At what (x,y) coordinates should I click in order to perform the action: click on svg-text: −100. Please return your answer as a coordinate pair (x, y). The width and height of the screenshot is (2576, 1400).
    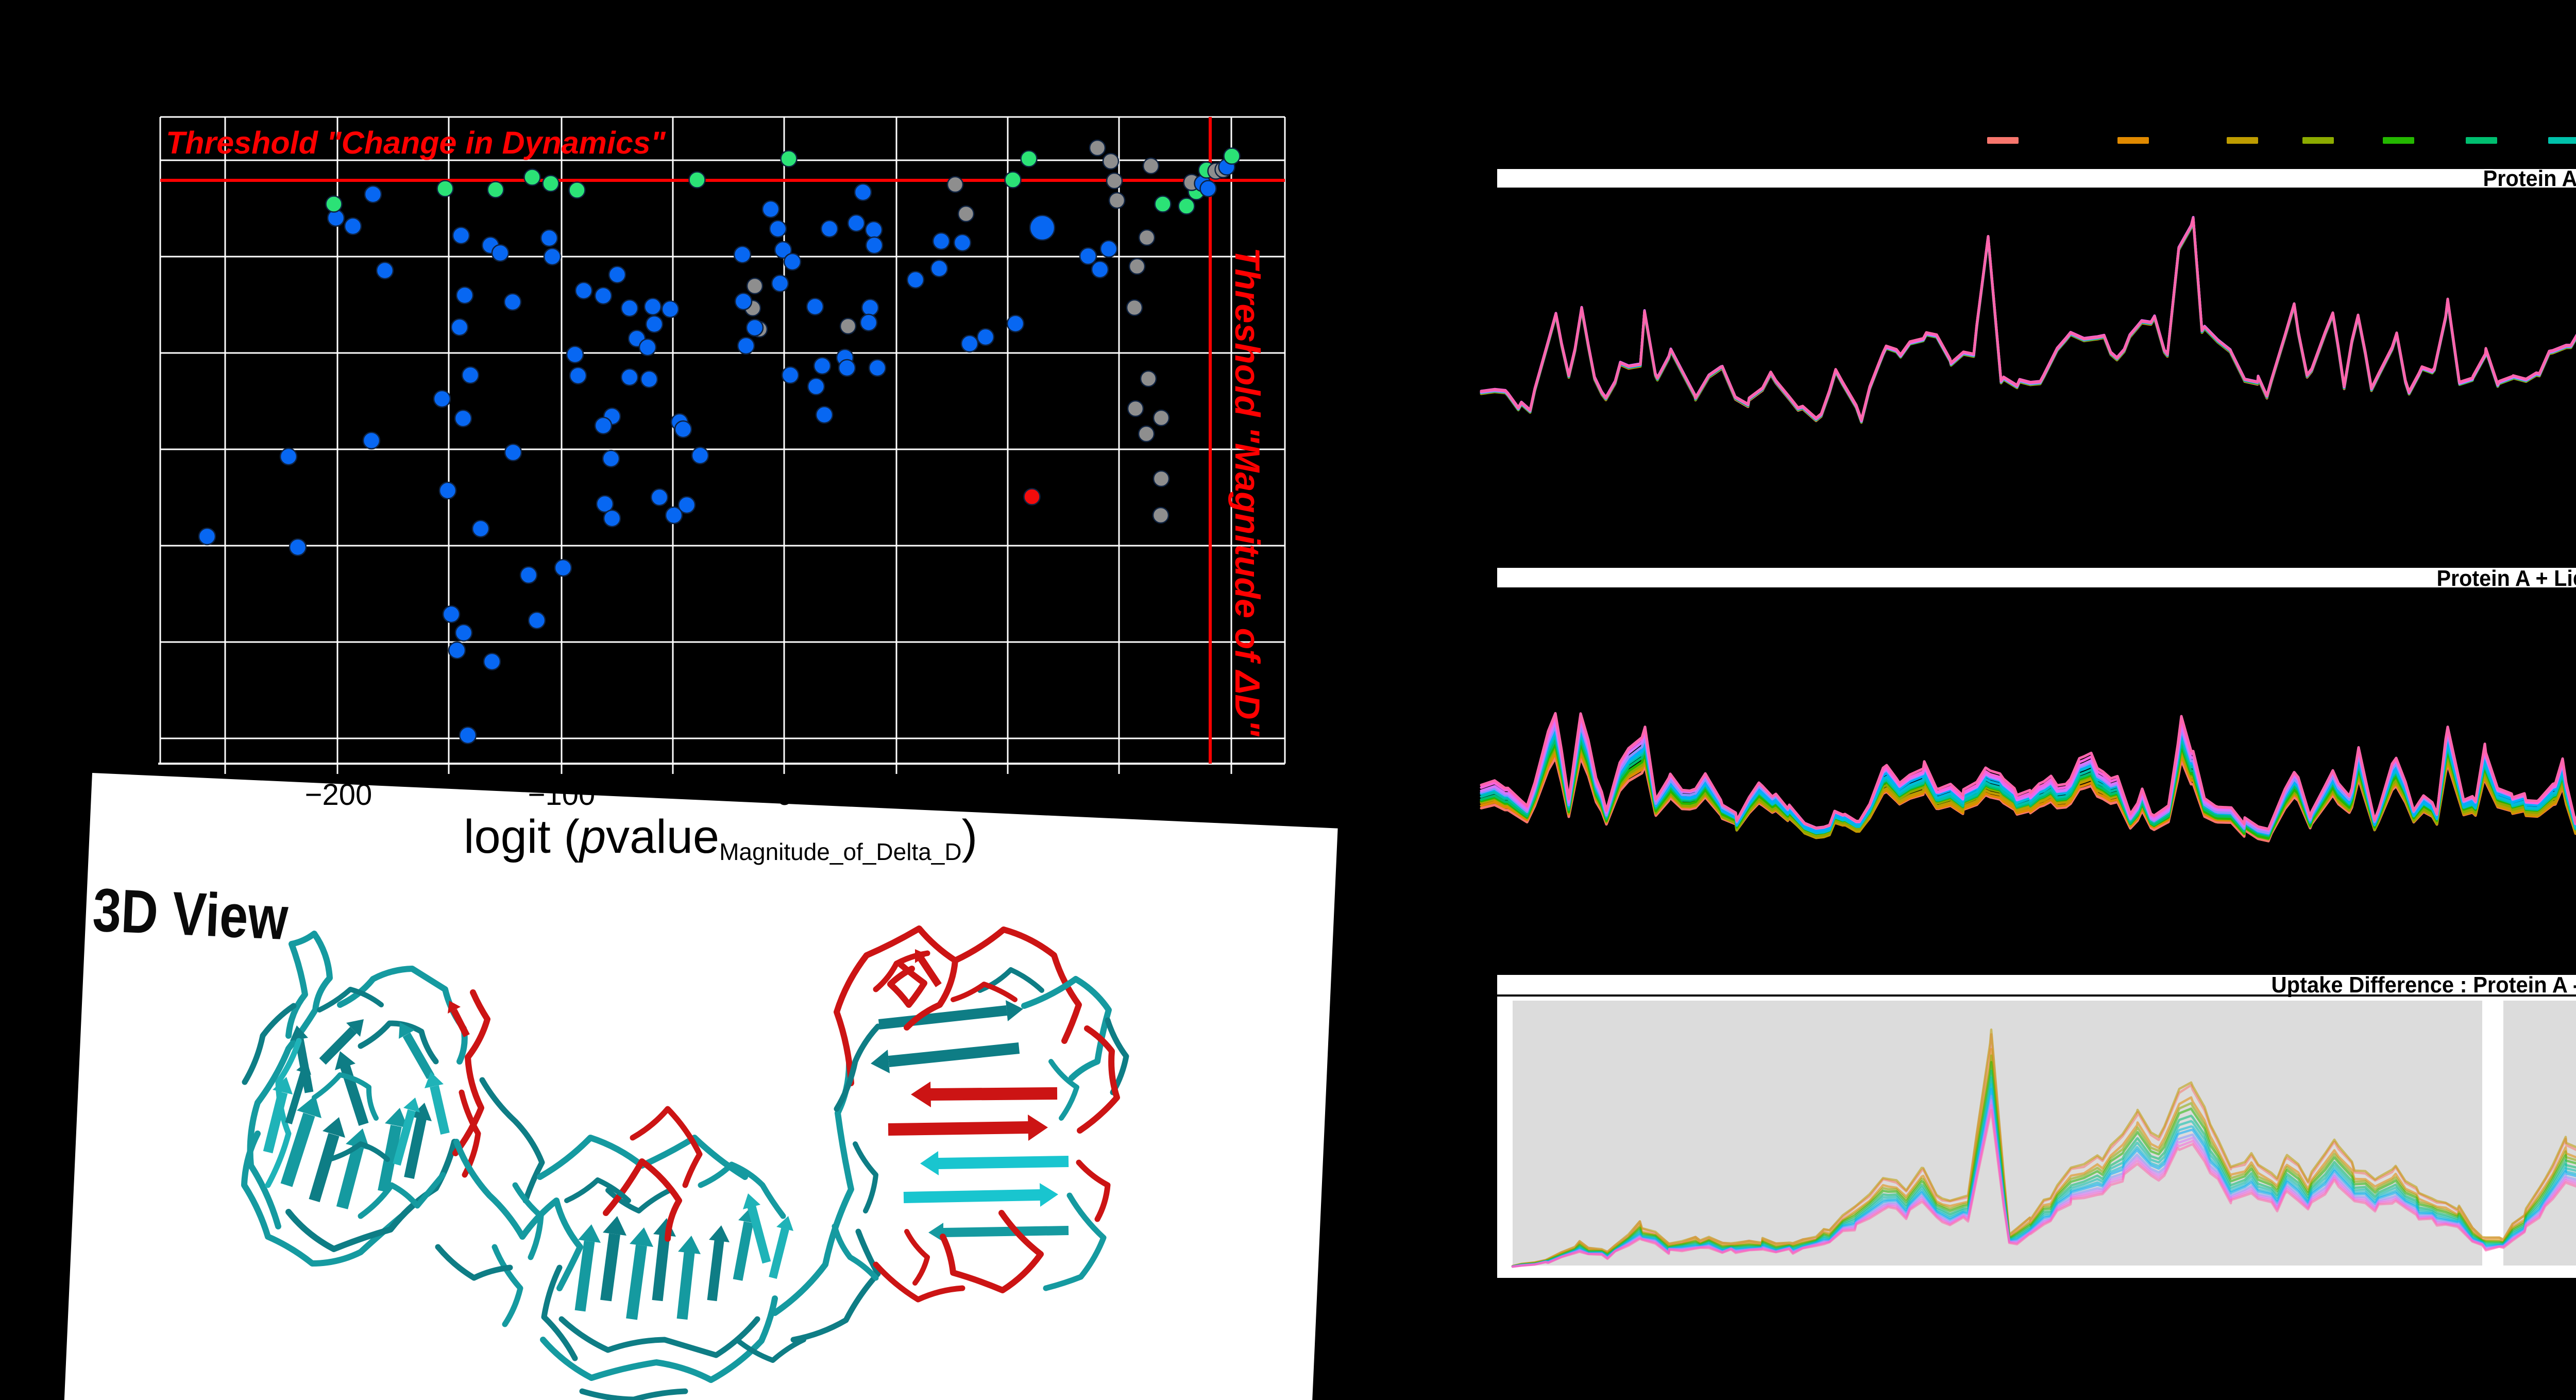
    Looking at the image, I should click on (562, 795).